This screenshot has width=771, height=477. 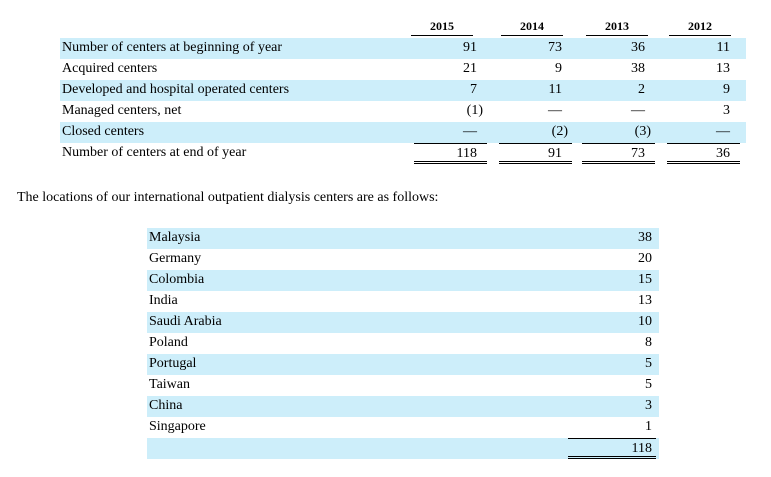 I want to click on table-row: Malaysia 38, so click(x=403, y=238).